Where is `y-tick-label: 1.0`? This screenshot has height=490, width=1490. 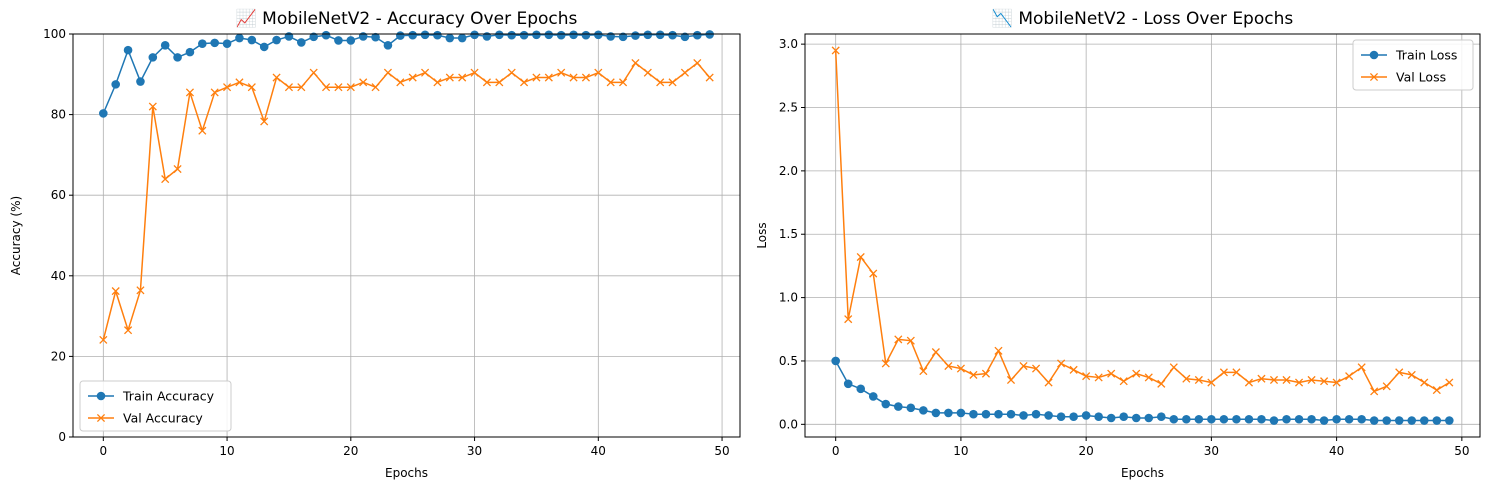 y-tick-label: 1.0 is located at coordinates (788, 298).